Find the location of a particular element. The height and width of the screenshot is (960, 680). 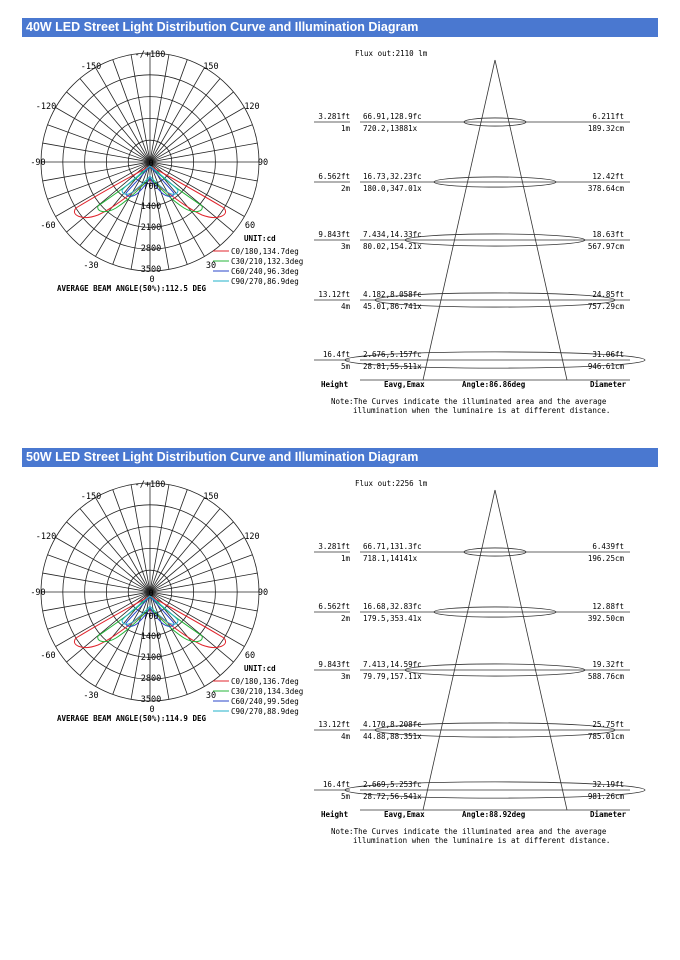

fc-values: 4.182,8.058fc is located at coordinates (392, 294).